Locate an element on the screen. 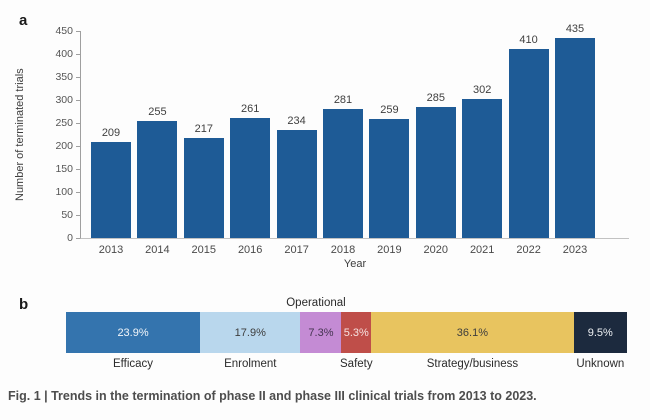 The height and width of the screenshot is (420, 650). segment-operational: 7.3% is located at coordinates (321, 332).